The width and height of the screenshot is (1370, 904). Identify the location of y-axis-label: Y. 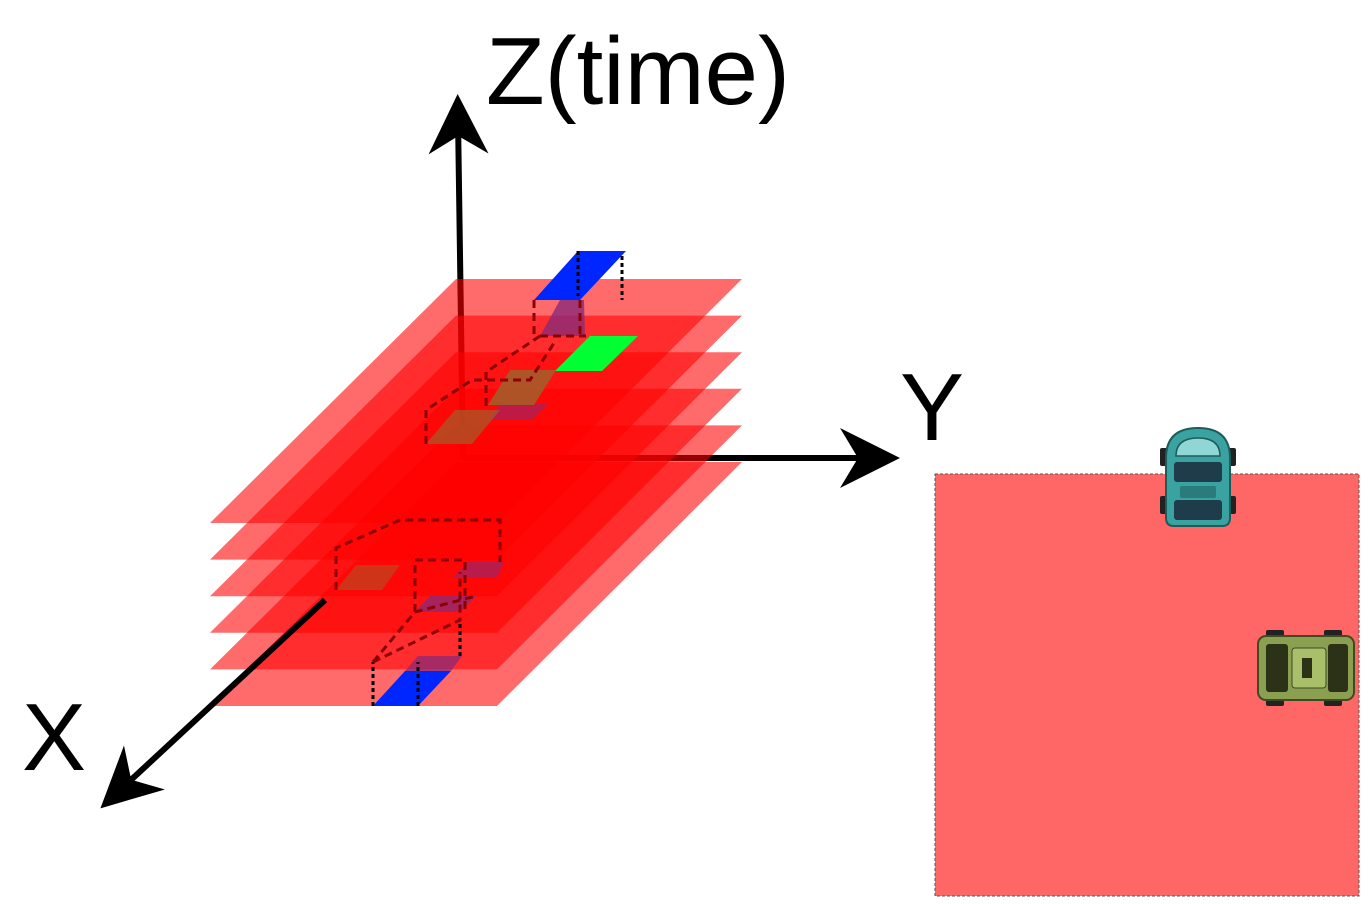
(932, 407).